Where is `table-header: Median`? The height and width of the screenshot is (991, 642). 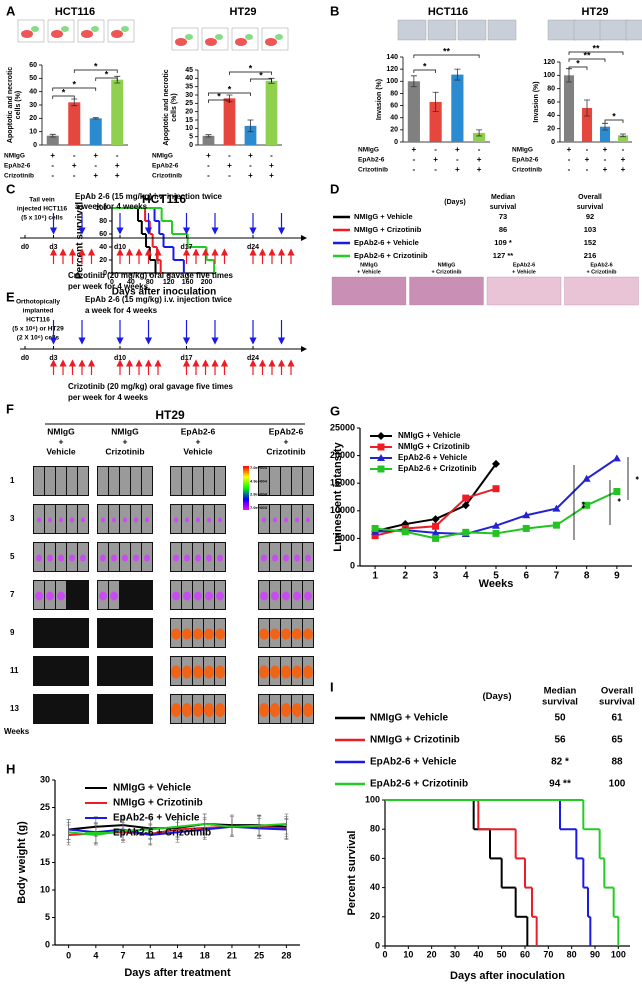
table-header: Median is located at coordinates (503, 197).